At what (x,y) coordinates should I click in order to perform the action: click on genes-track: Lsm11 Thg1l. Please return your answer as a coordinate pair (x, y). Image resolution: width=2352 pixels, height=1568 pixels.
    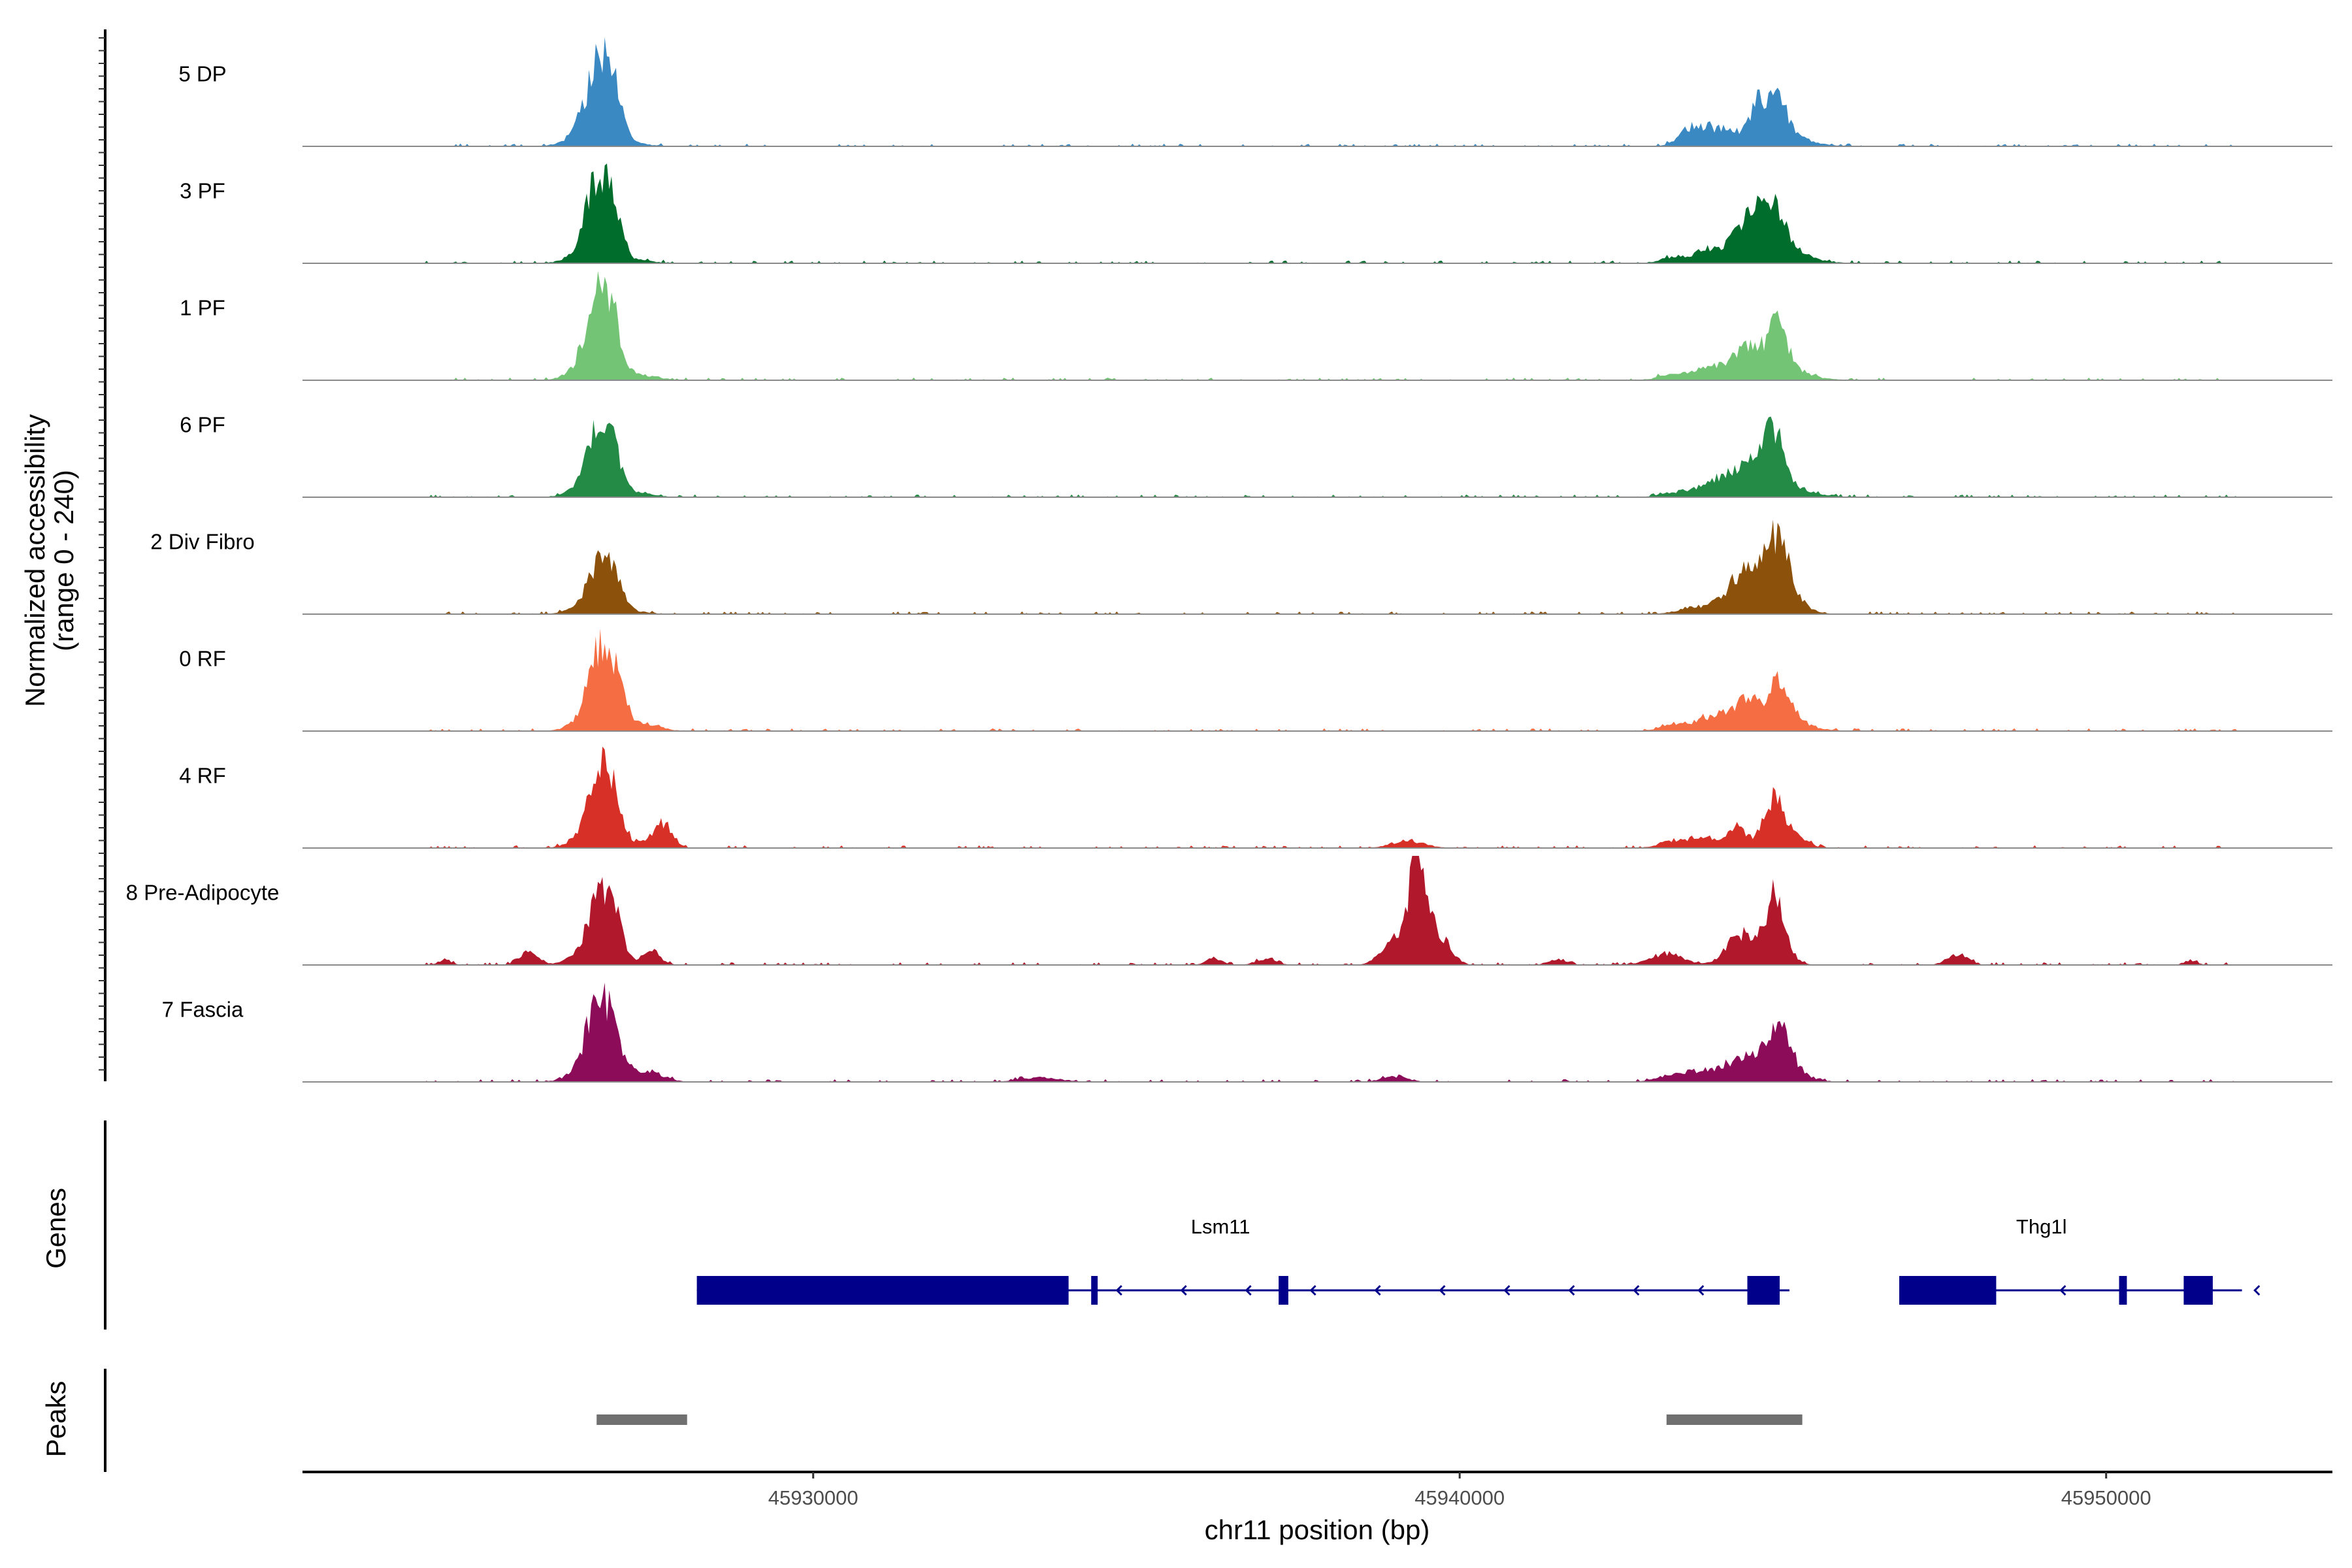
    Looking at the image, I should click on (1478, 1260).